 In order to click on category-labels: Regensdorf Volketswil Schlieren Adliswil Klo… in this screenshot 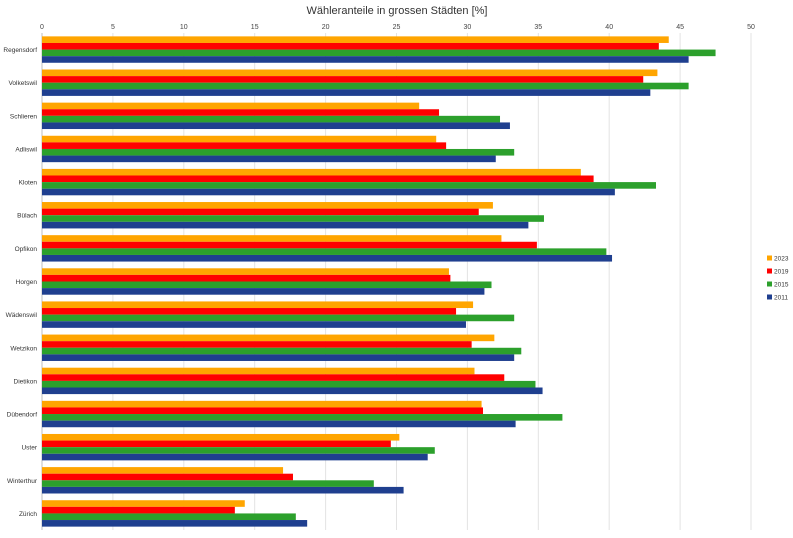, I will do `click(20, 282)`.